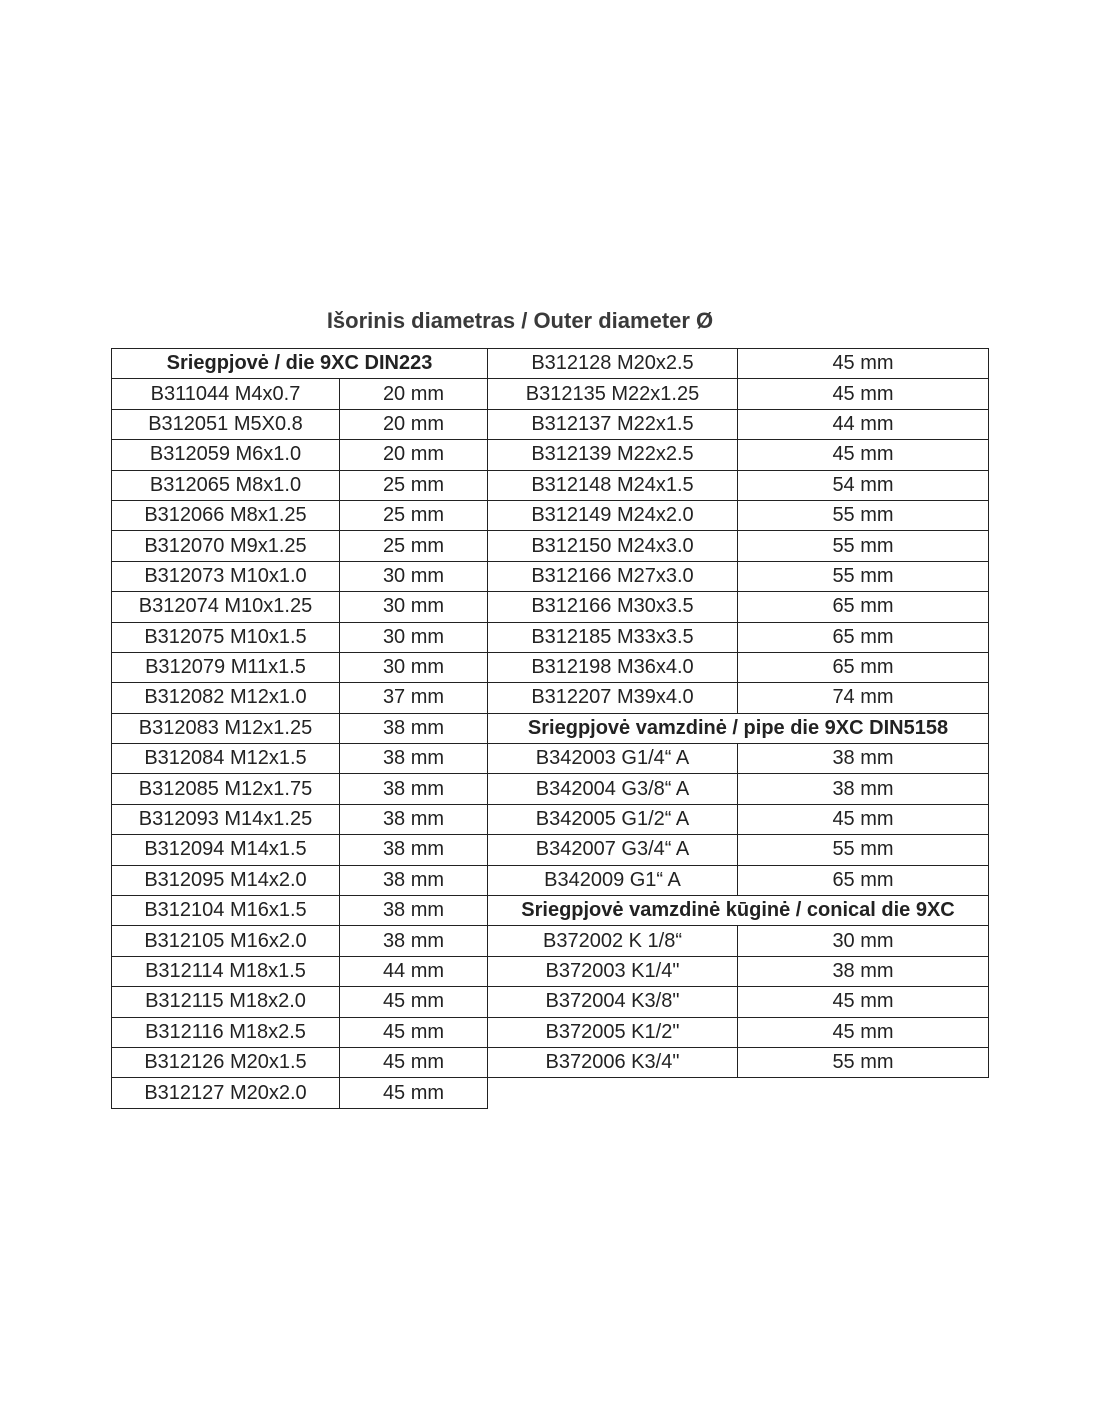 The image size is (1100, 1422). Describe the element at coordinates (612, 971) in the screenshot. I see `product-code-cell: B372003 K1/4"` at that location.